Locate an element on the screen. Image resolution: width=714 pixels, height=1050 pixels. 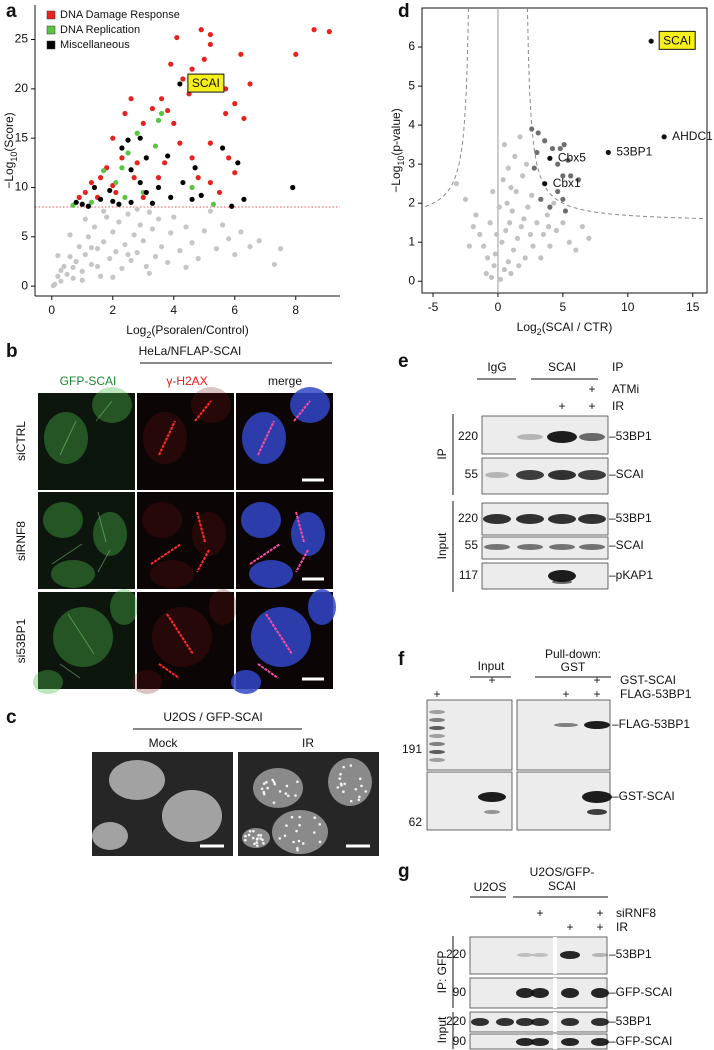
group-label: IgG is located at coordinates (496, 367).